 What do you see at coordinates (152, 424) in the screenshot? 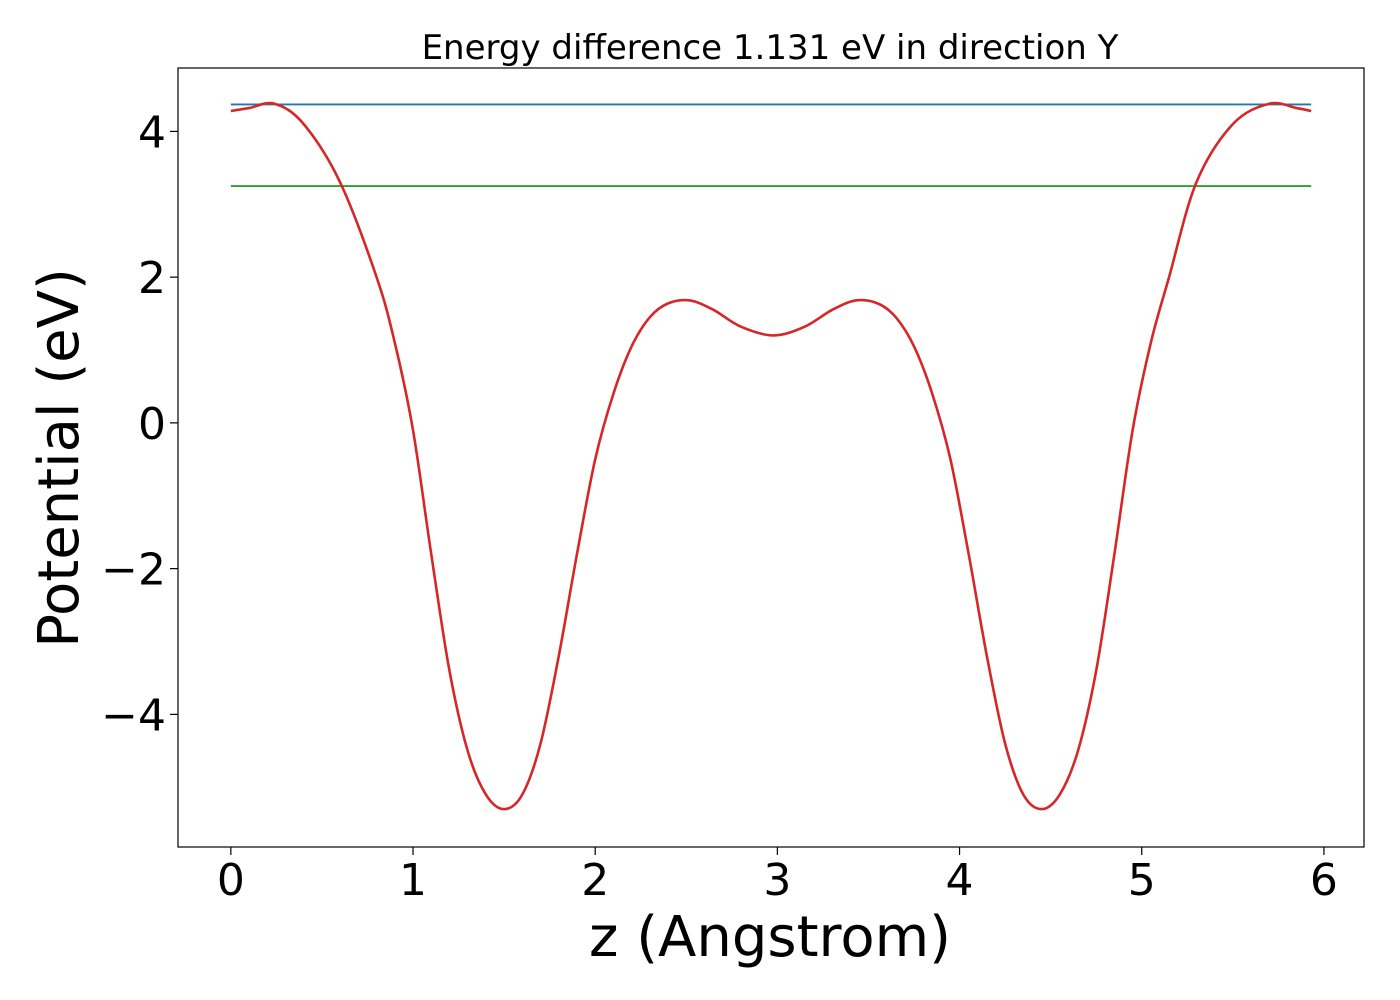
I see `y-tick-label: 0` at bounding box center [152, 424].